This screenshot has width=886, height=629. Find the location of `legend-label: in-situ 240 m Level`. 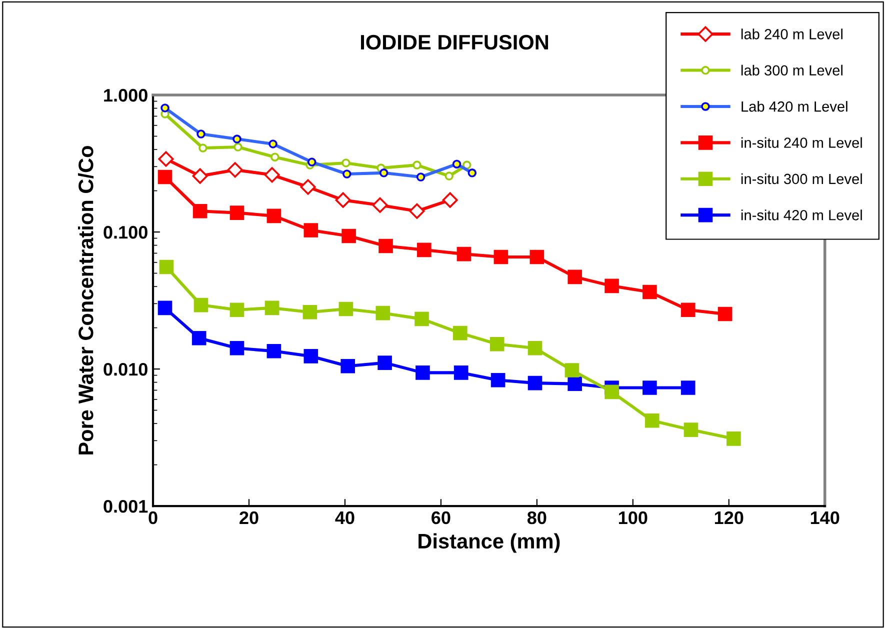

legend-label: in-situ 240 m Level is located at coordinates (801, 142).